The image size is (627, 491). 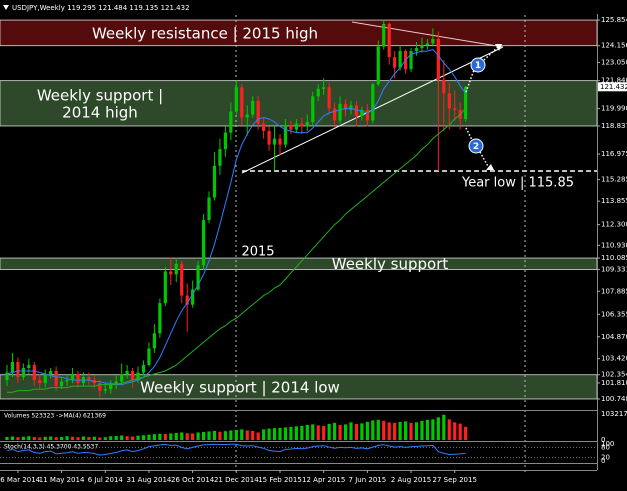 What do you see at coordinates (106, 480) in the screenshot?
I see `x-tick-label: 6 Jul 2014` at bounding box center [106, 480].